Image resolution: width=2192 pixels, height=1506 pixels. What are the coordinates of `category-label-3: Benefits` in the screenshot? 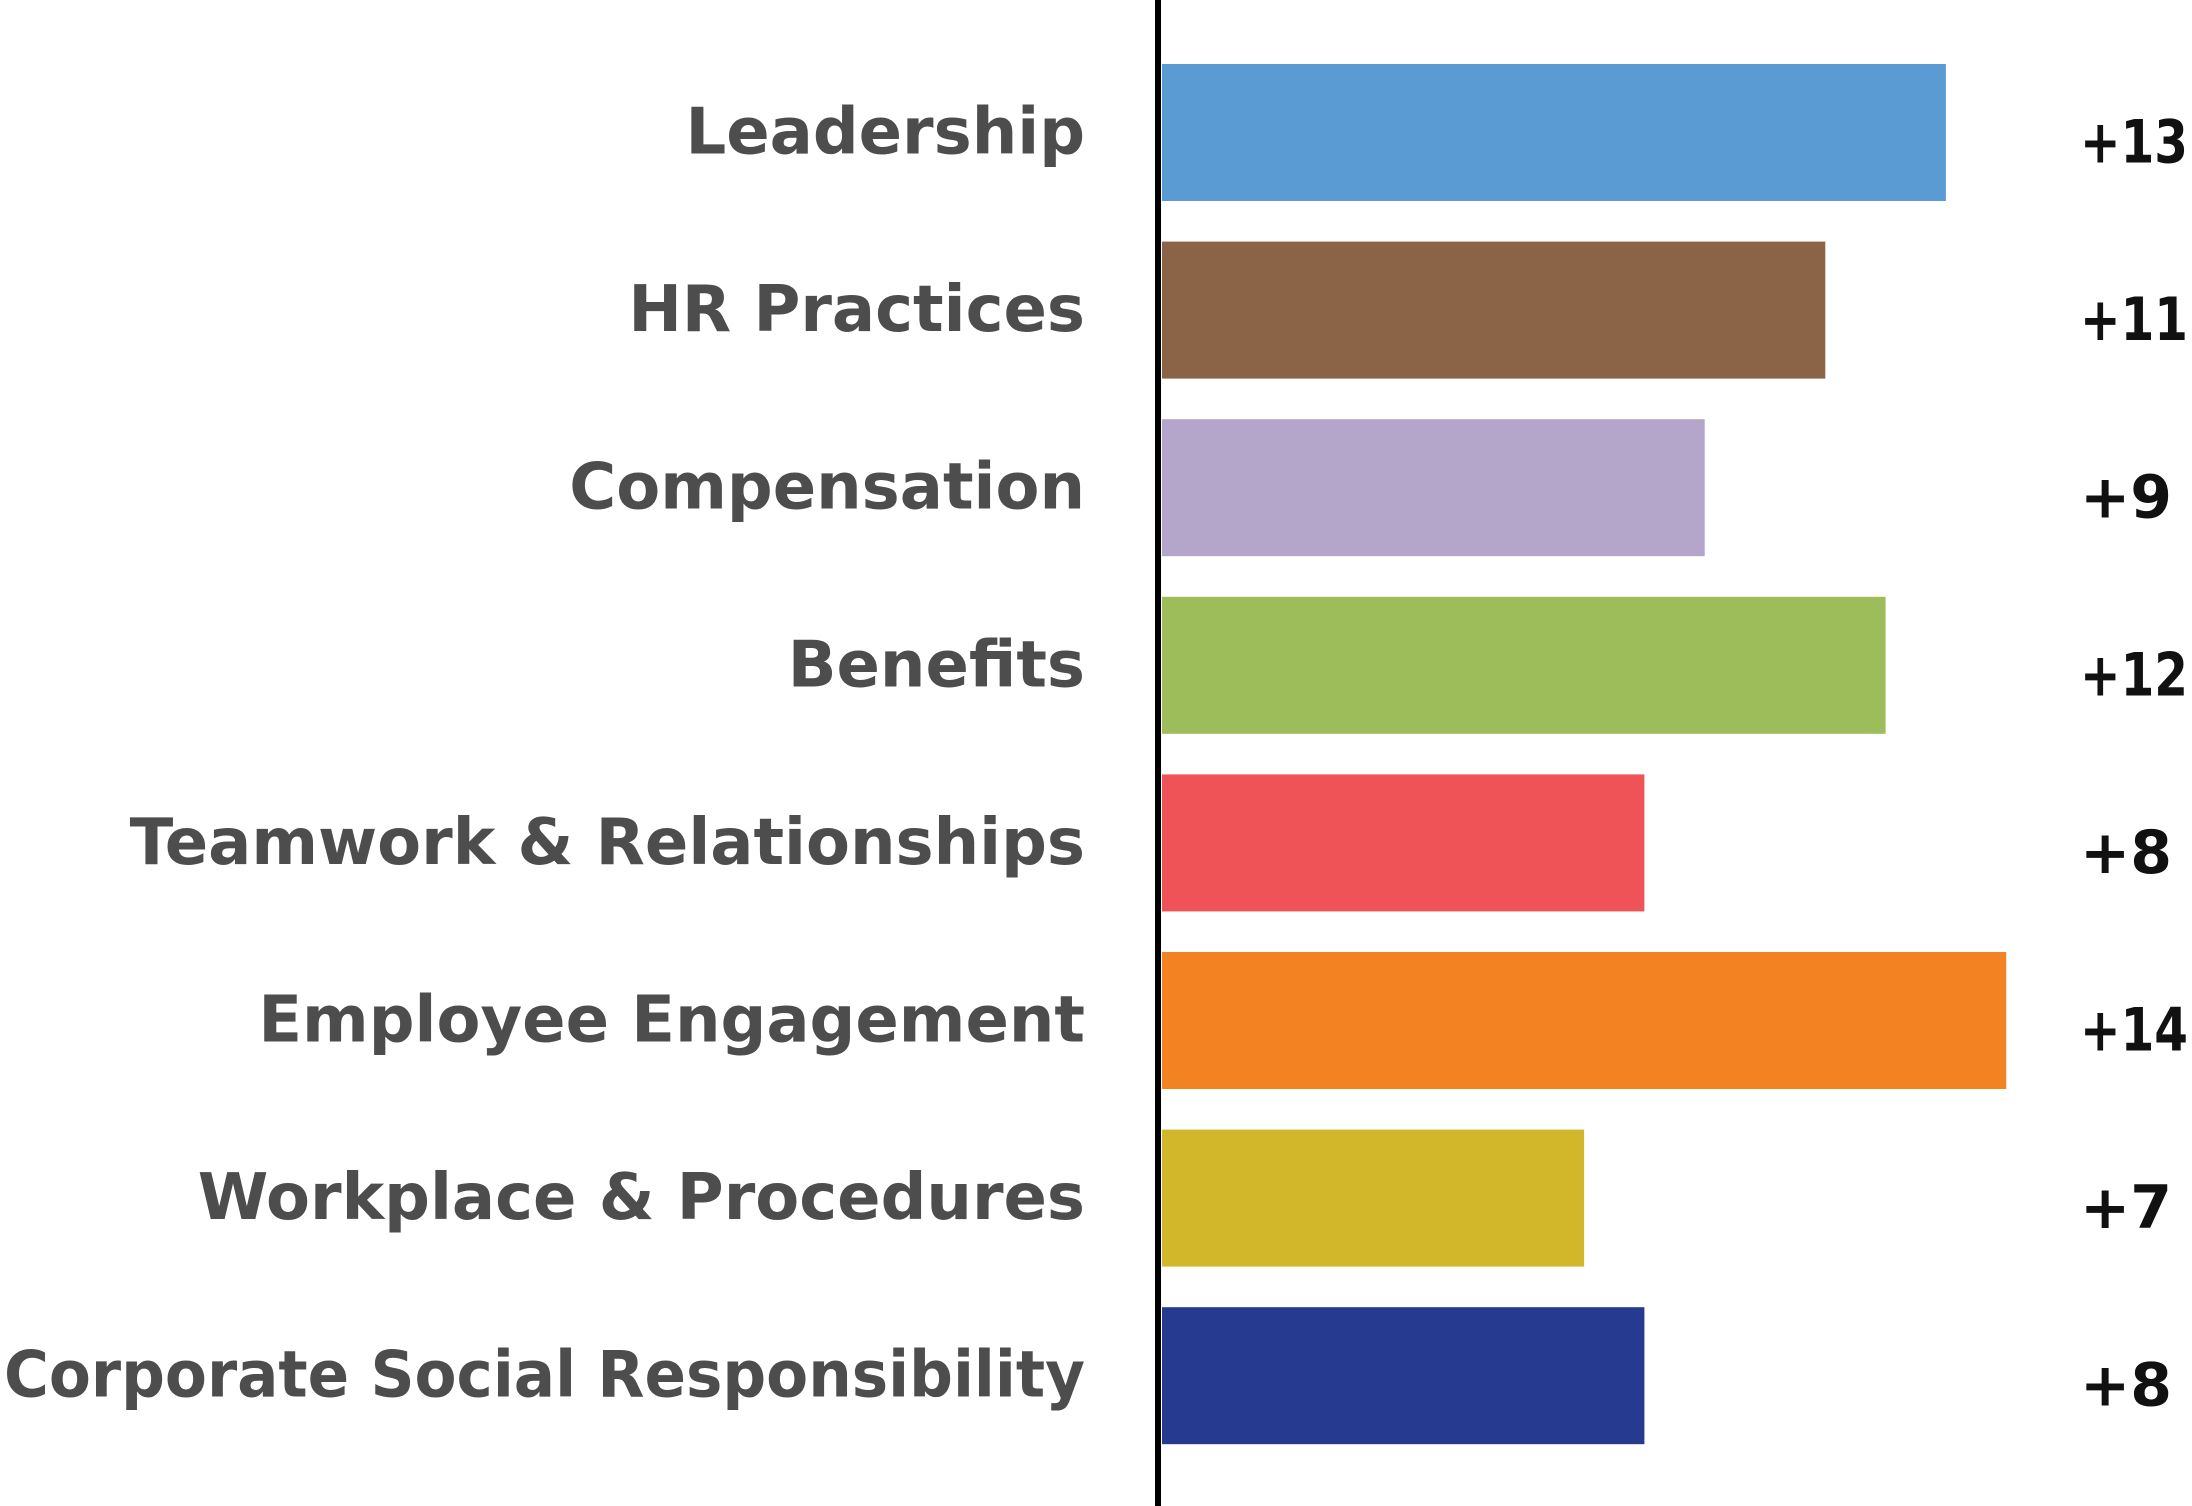 It's located at (936, 665).